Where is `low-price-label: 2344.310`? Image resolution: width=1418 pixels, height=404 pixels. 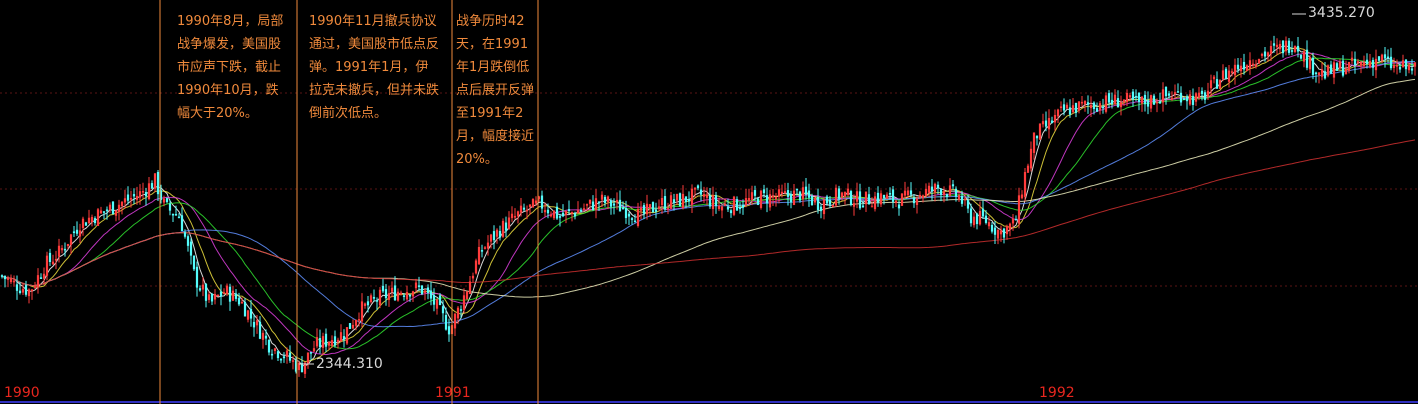
low-price-label: 2344.310 is located at coordinates (349, 364).